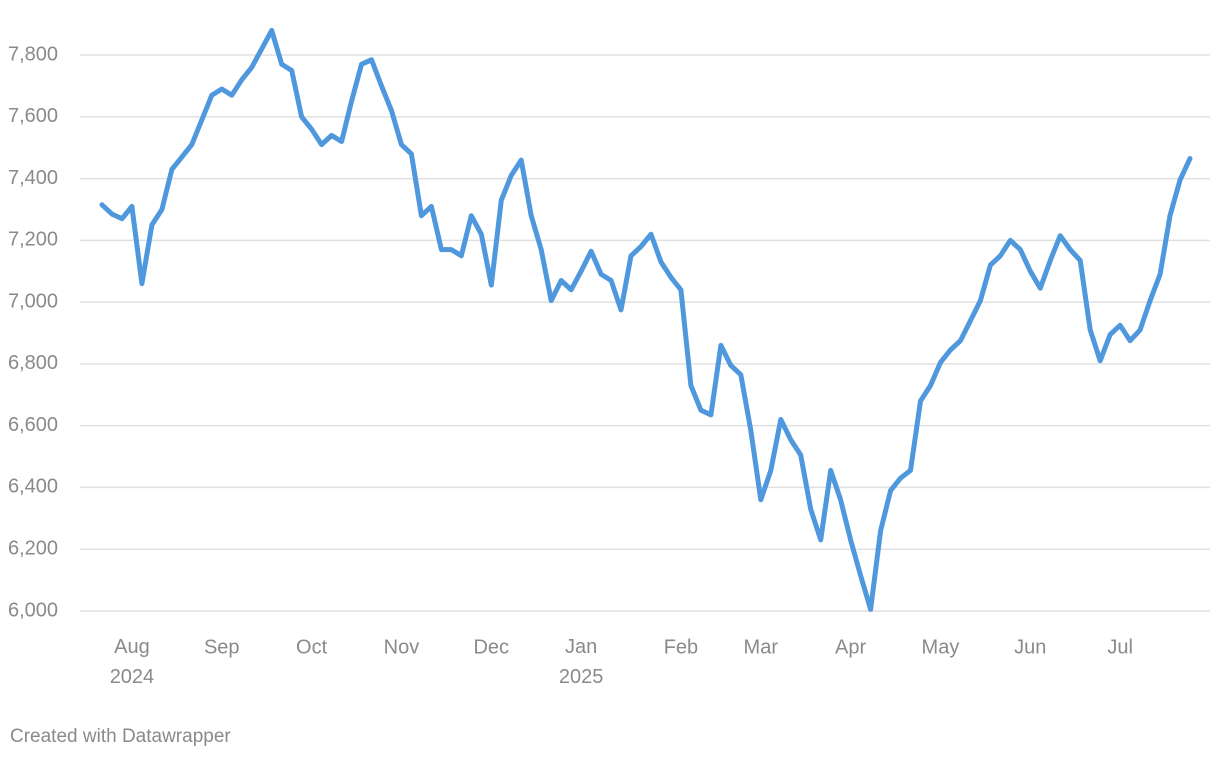  What do you see at coordinates (581, 647) in the screenshot?
I see `x-tick-label-part: Jan` at bounding box center [581, 647].